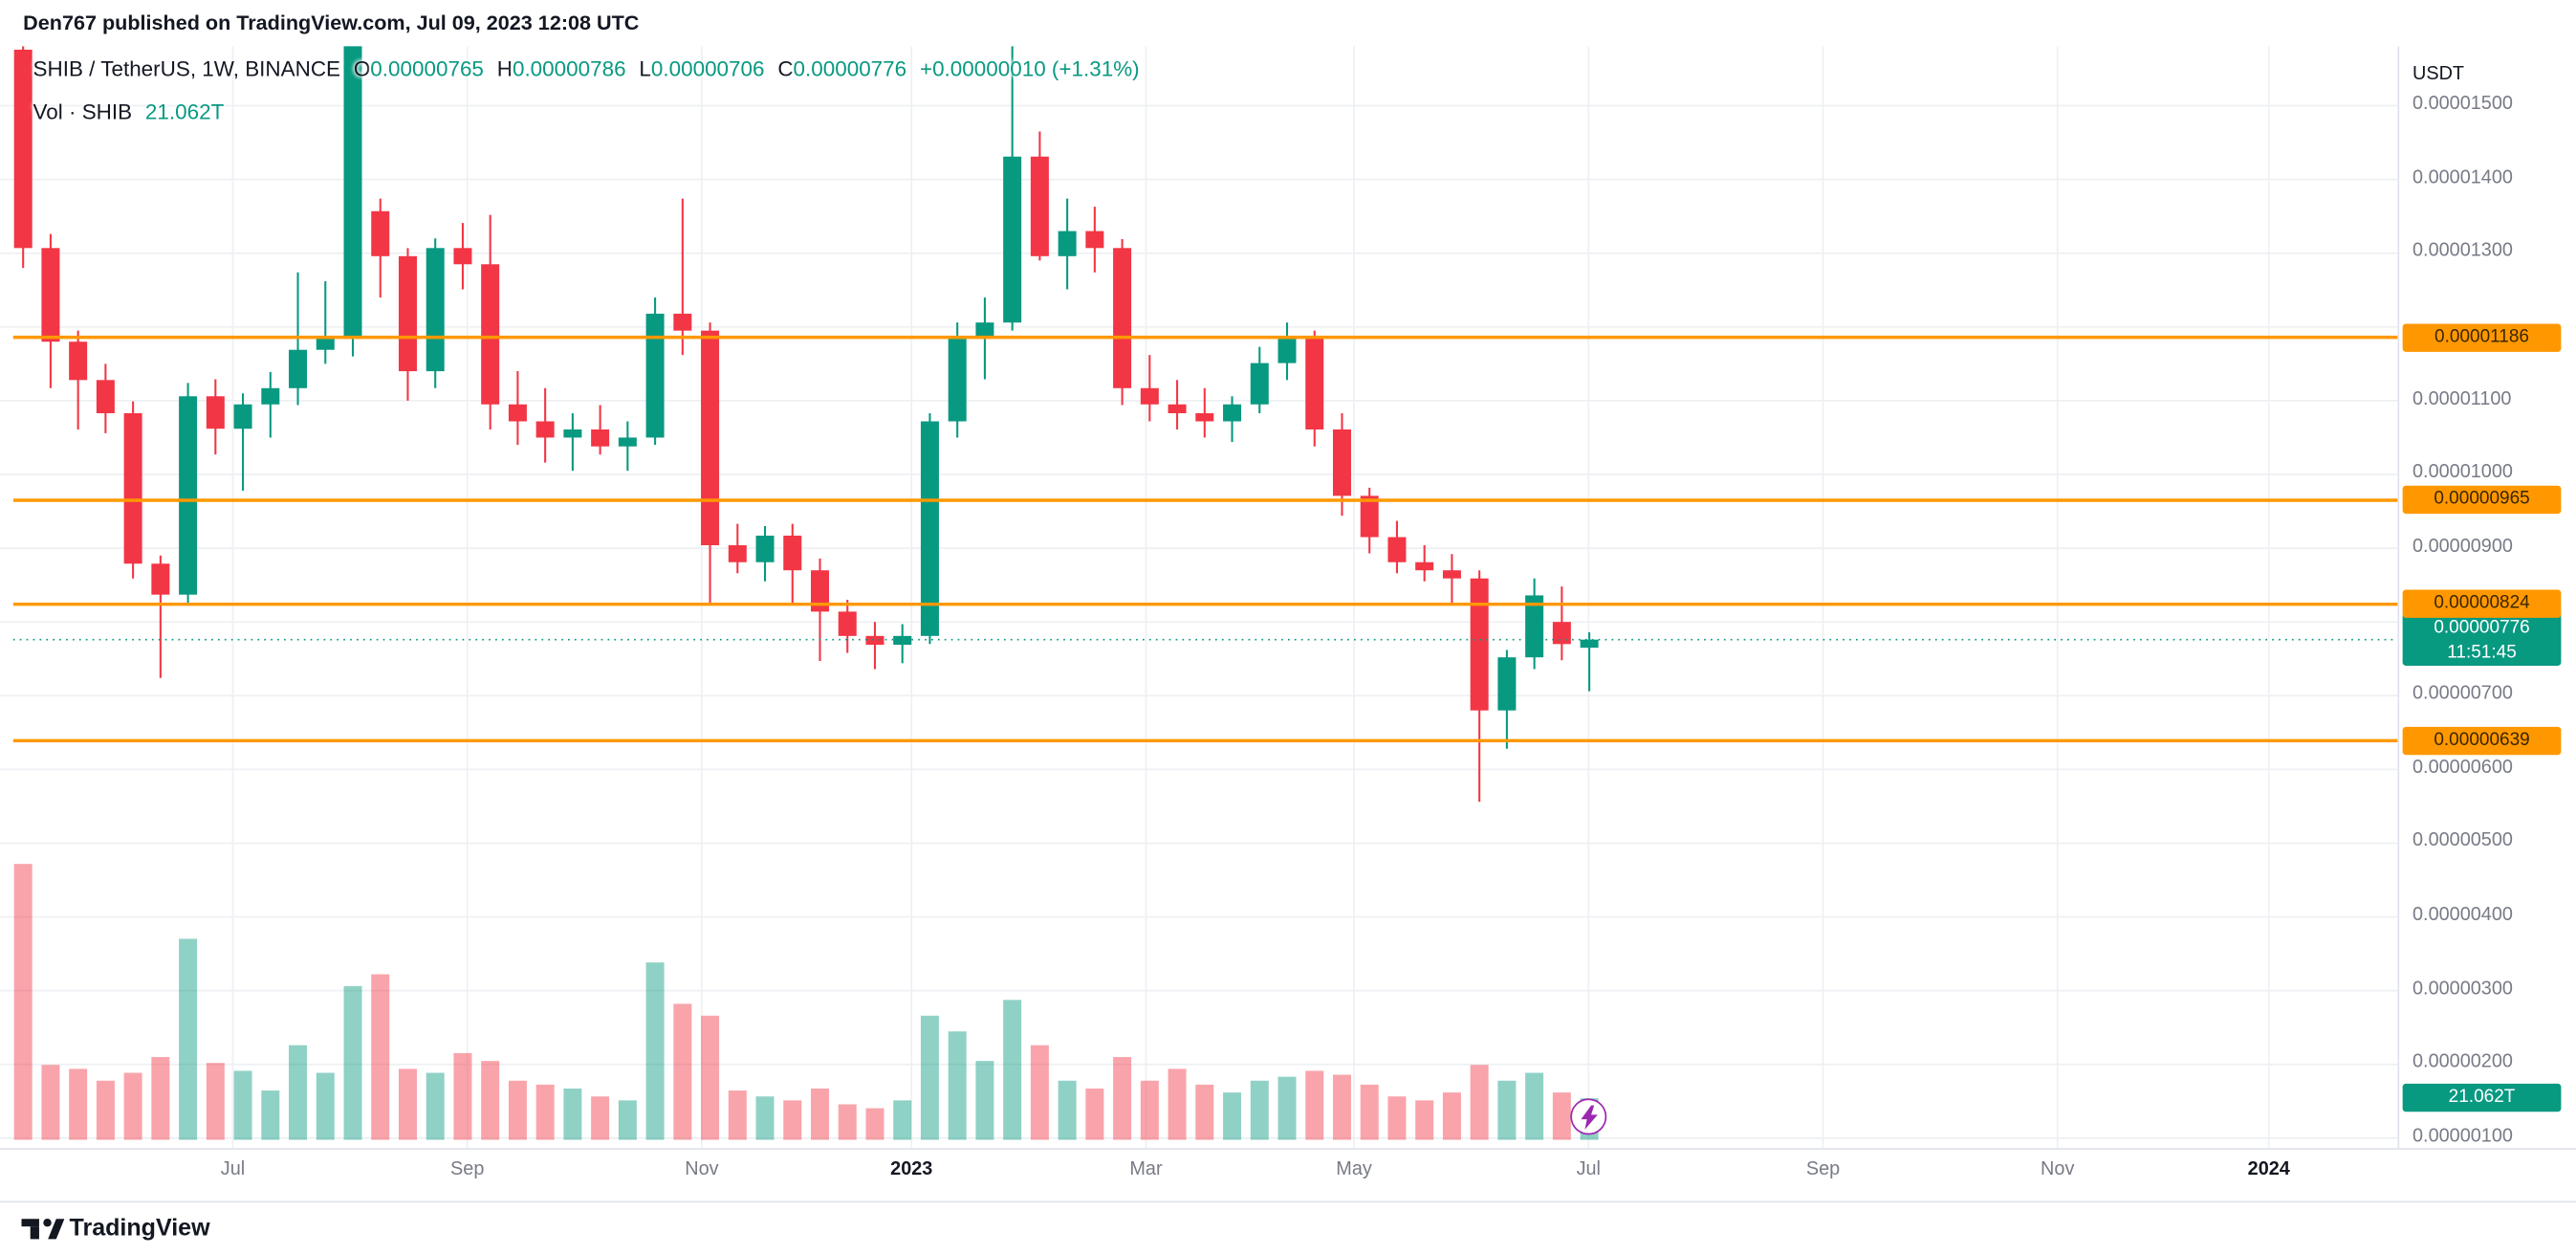  Describe the element at coordinates (2462, 104) in the screenshot. I see `price-axis-label: 0.00001500` at that location.